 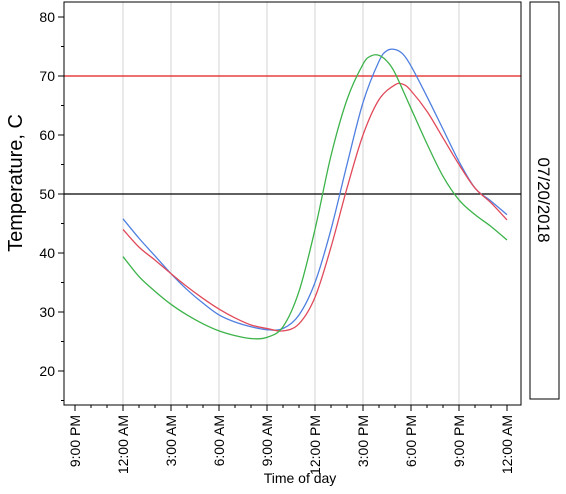 I want to click on y-tick-label: 40, so click(x=47, y=253).